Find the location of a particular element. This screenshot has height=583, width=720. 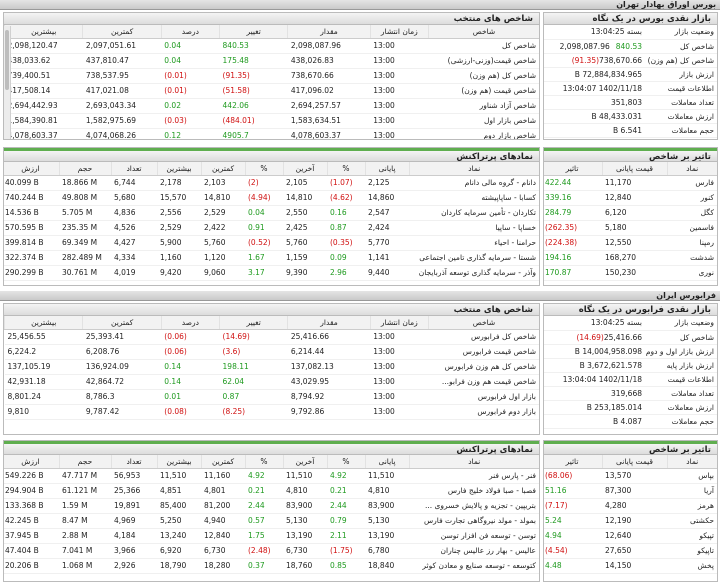

value: 738,670.66 is located at coordinates (620, 60).